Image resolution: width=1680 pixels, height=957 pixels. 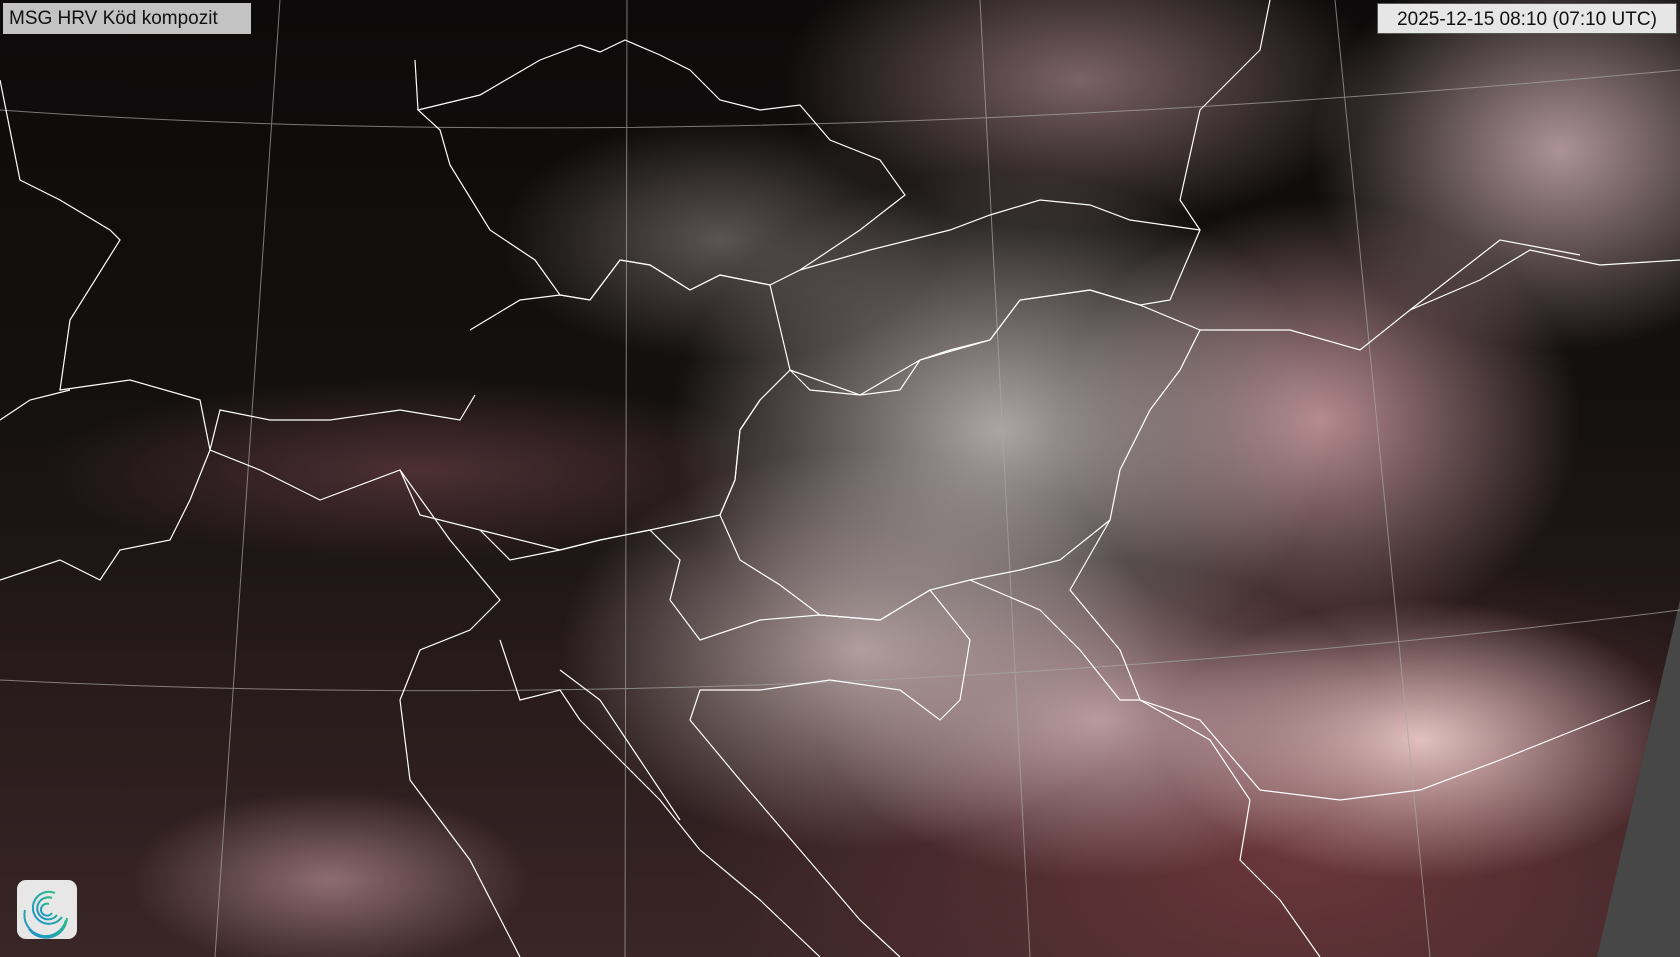 What do you see at coordinates (209, 255) in the screenshot?
I see `border-germany` at bounding box center [209, 255].